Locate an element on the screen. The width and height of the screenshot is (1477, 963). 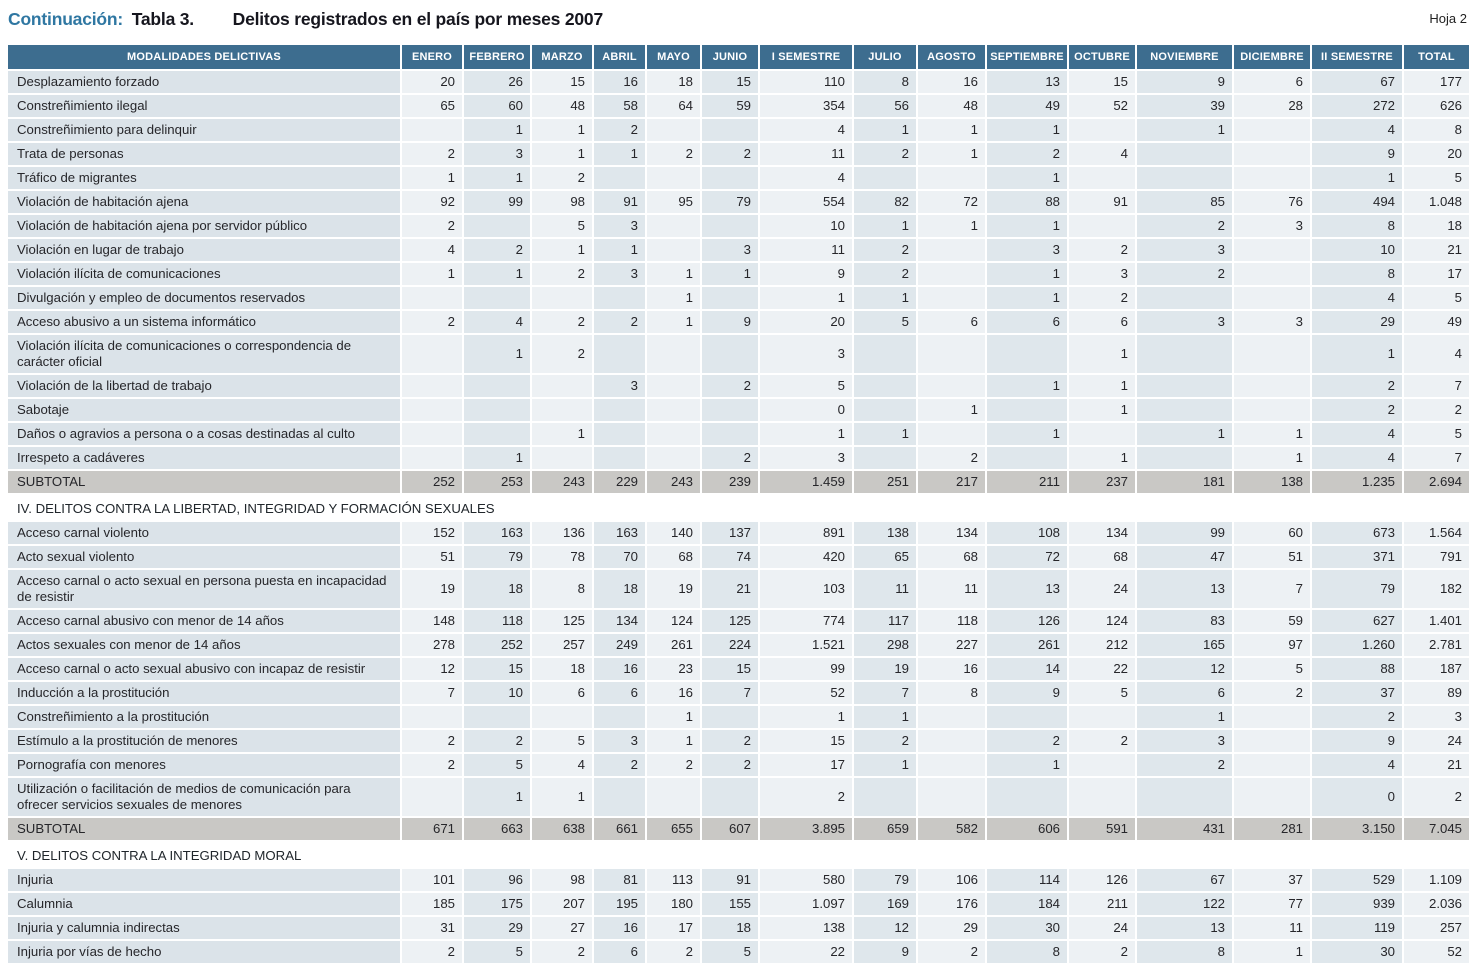
value-cell: 19 is located at coordinates (431, 588).